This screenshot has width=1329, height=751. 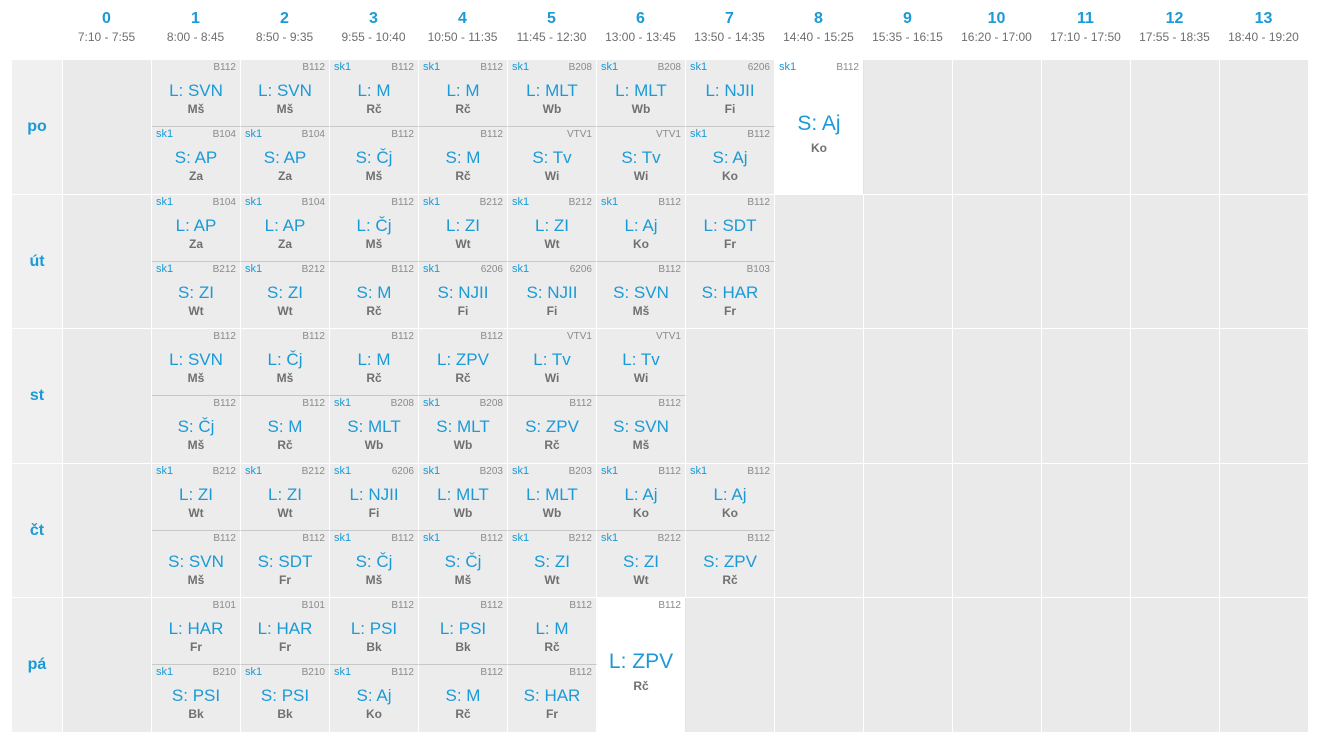 I want to click on room-label: B203, so click(x=491, y=471).